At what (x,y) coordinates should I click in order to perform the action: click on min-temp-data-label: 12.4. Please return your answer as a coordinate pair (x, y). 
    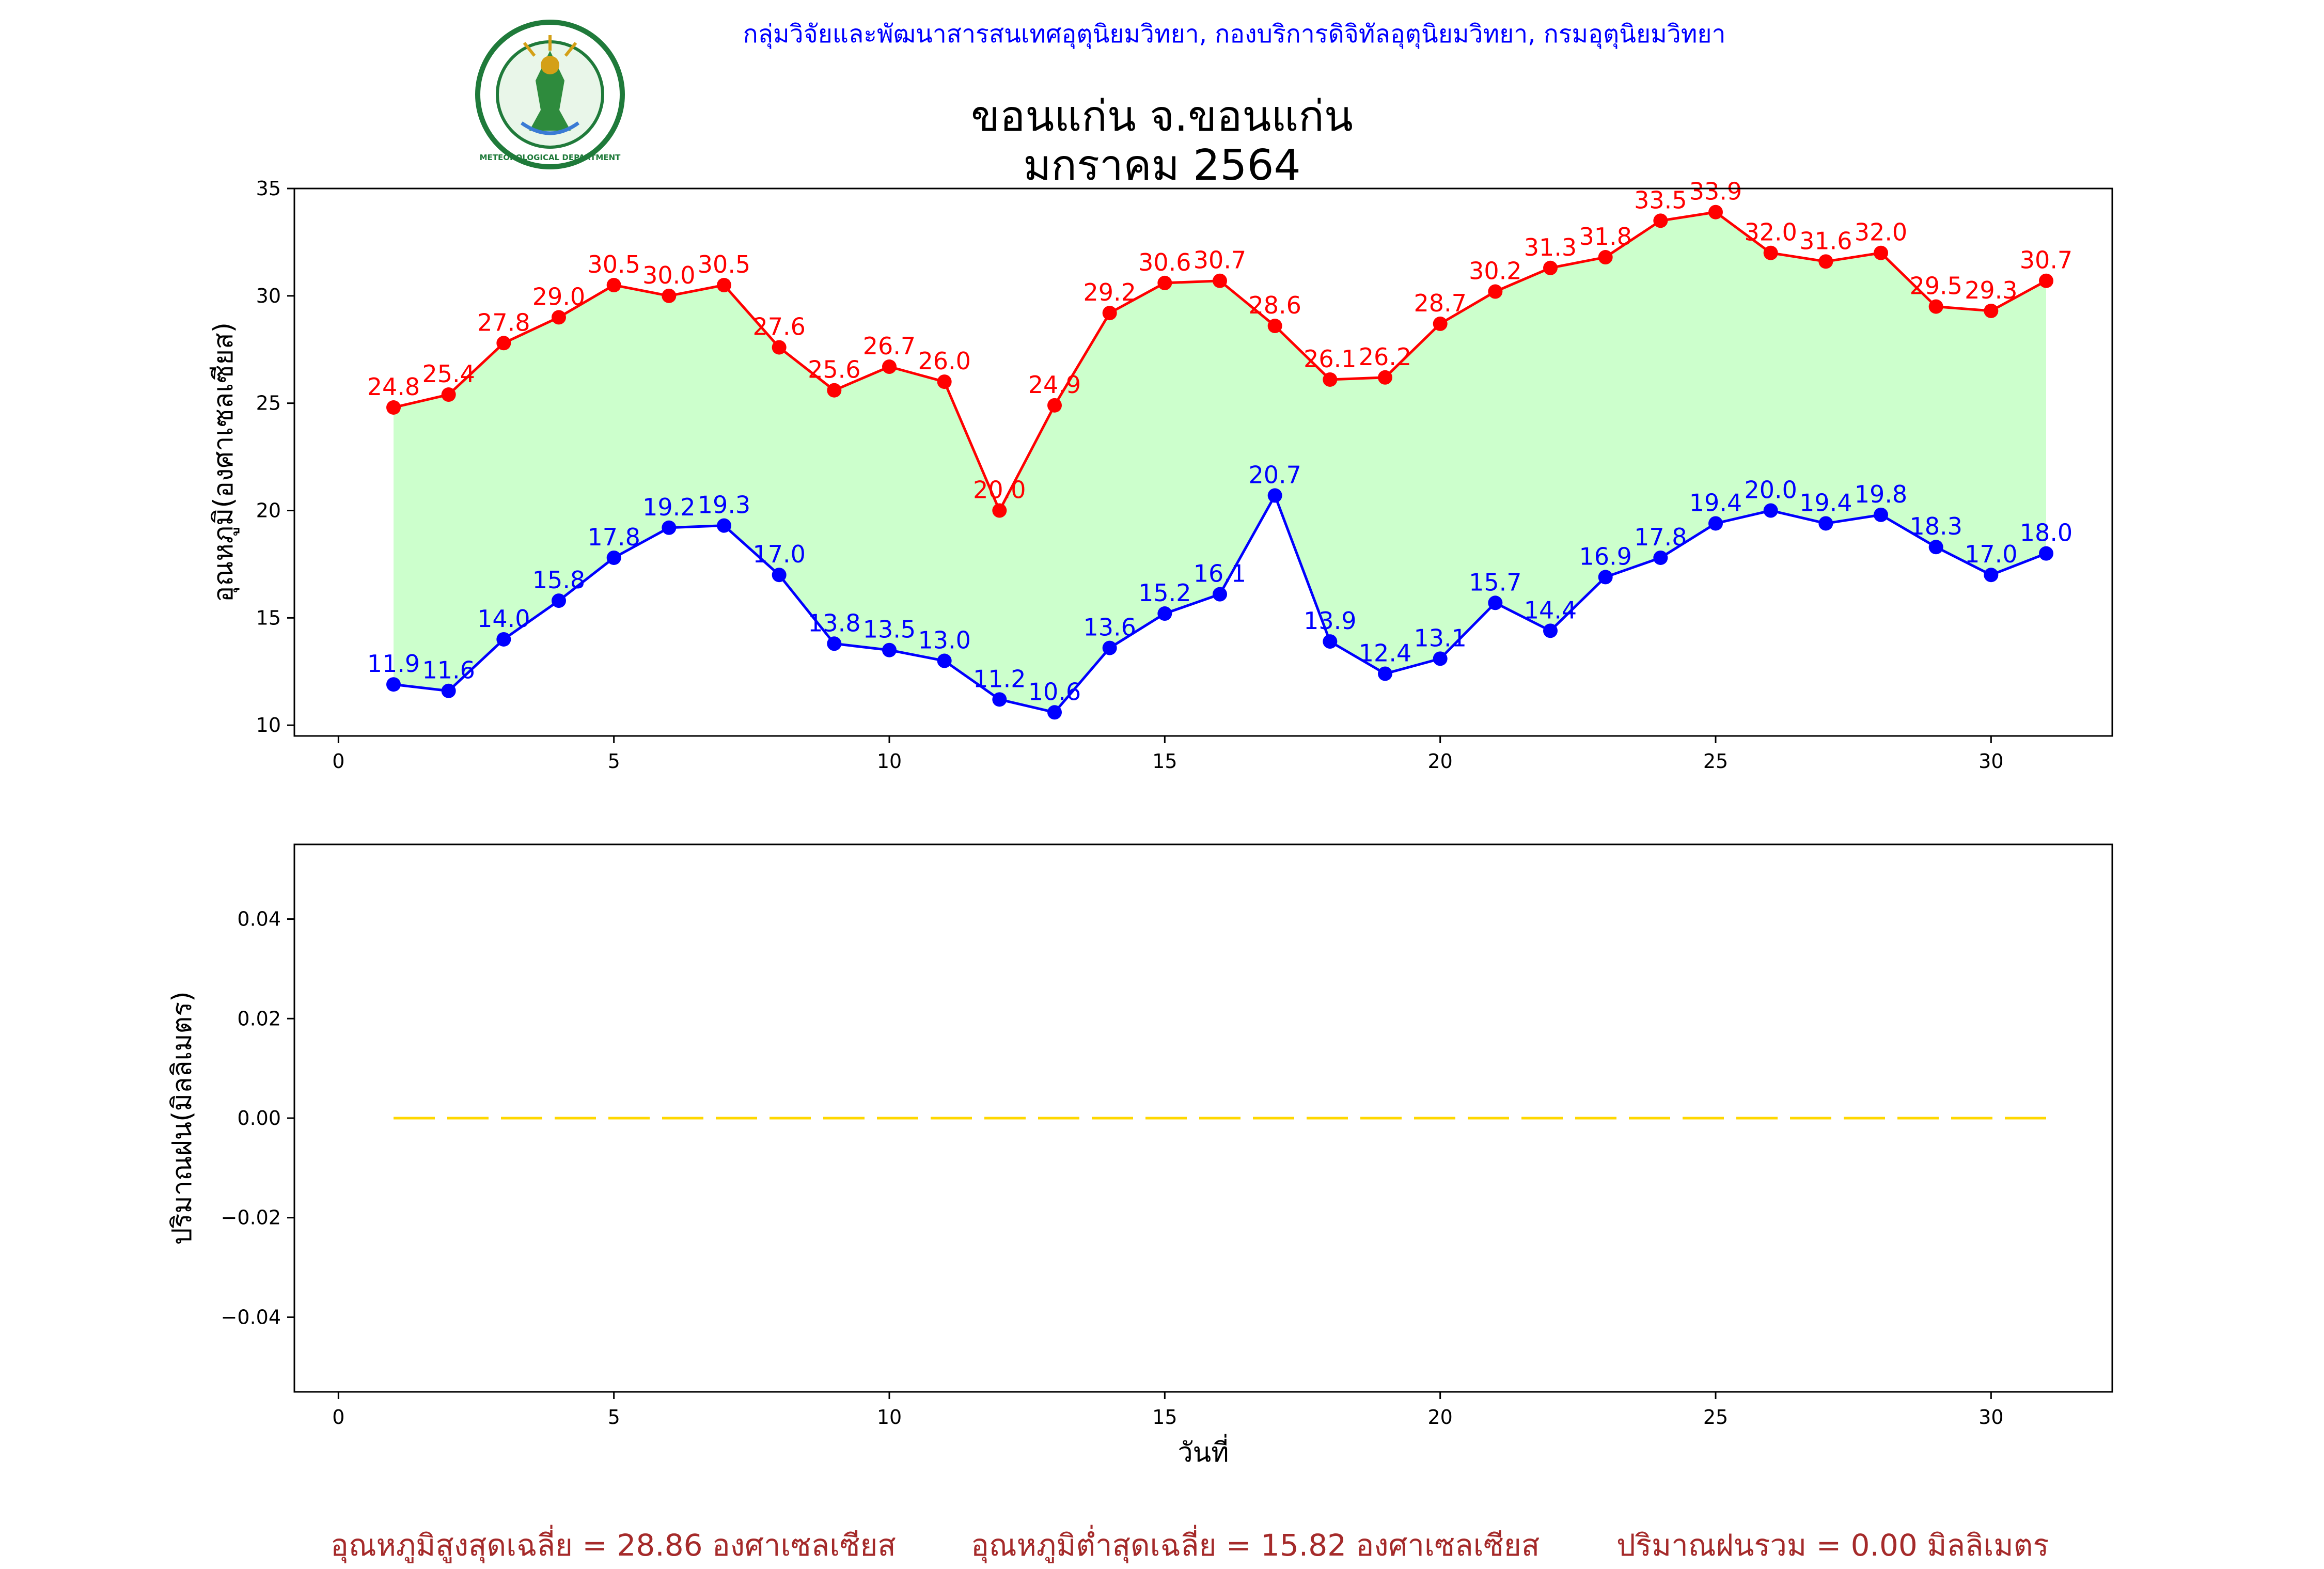
    Looking at the image, I should click on (1385, 653).